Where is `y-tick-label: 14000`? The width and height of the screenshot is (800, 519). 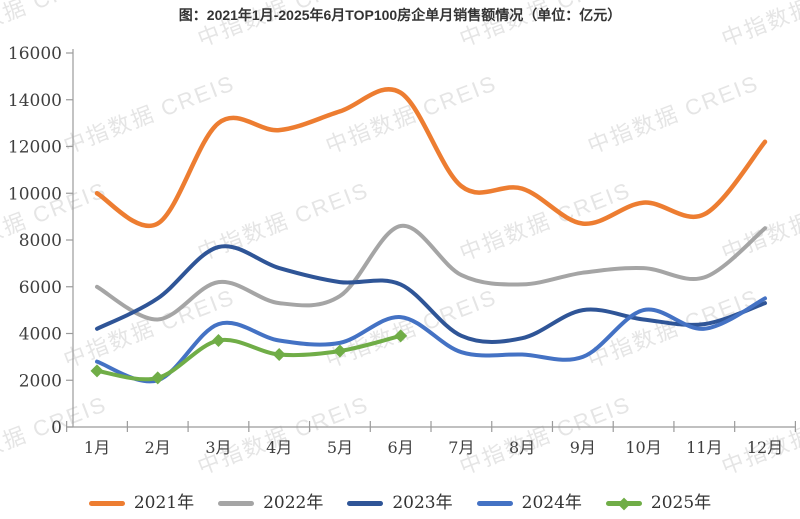 y-tick-label: 14000 is located at coordinates (35, 101).